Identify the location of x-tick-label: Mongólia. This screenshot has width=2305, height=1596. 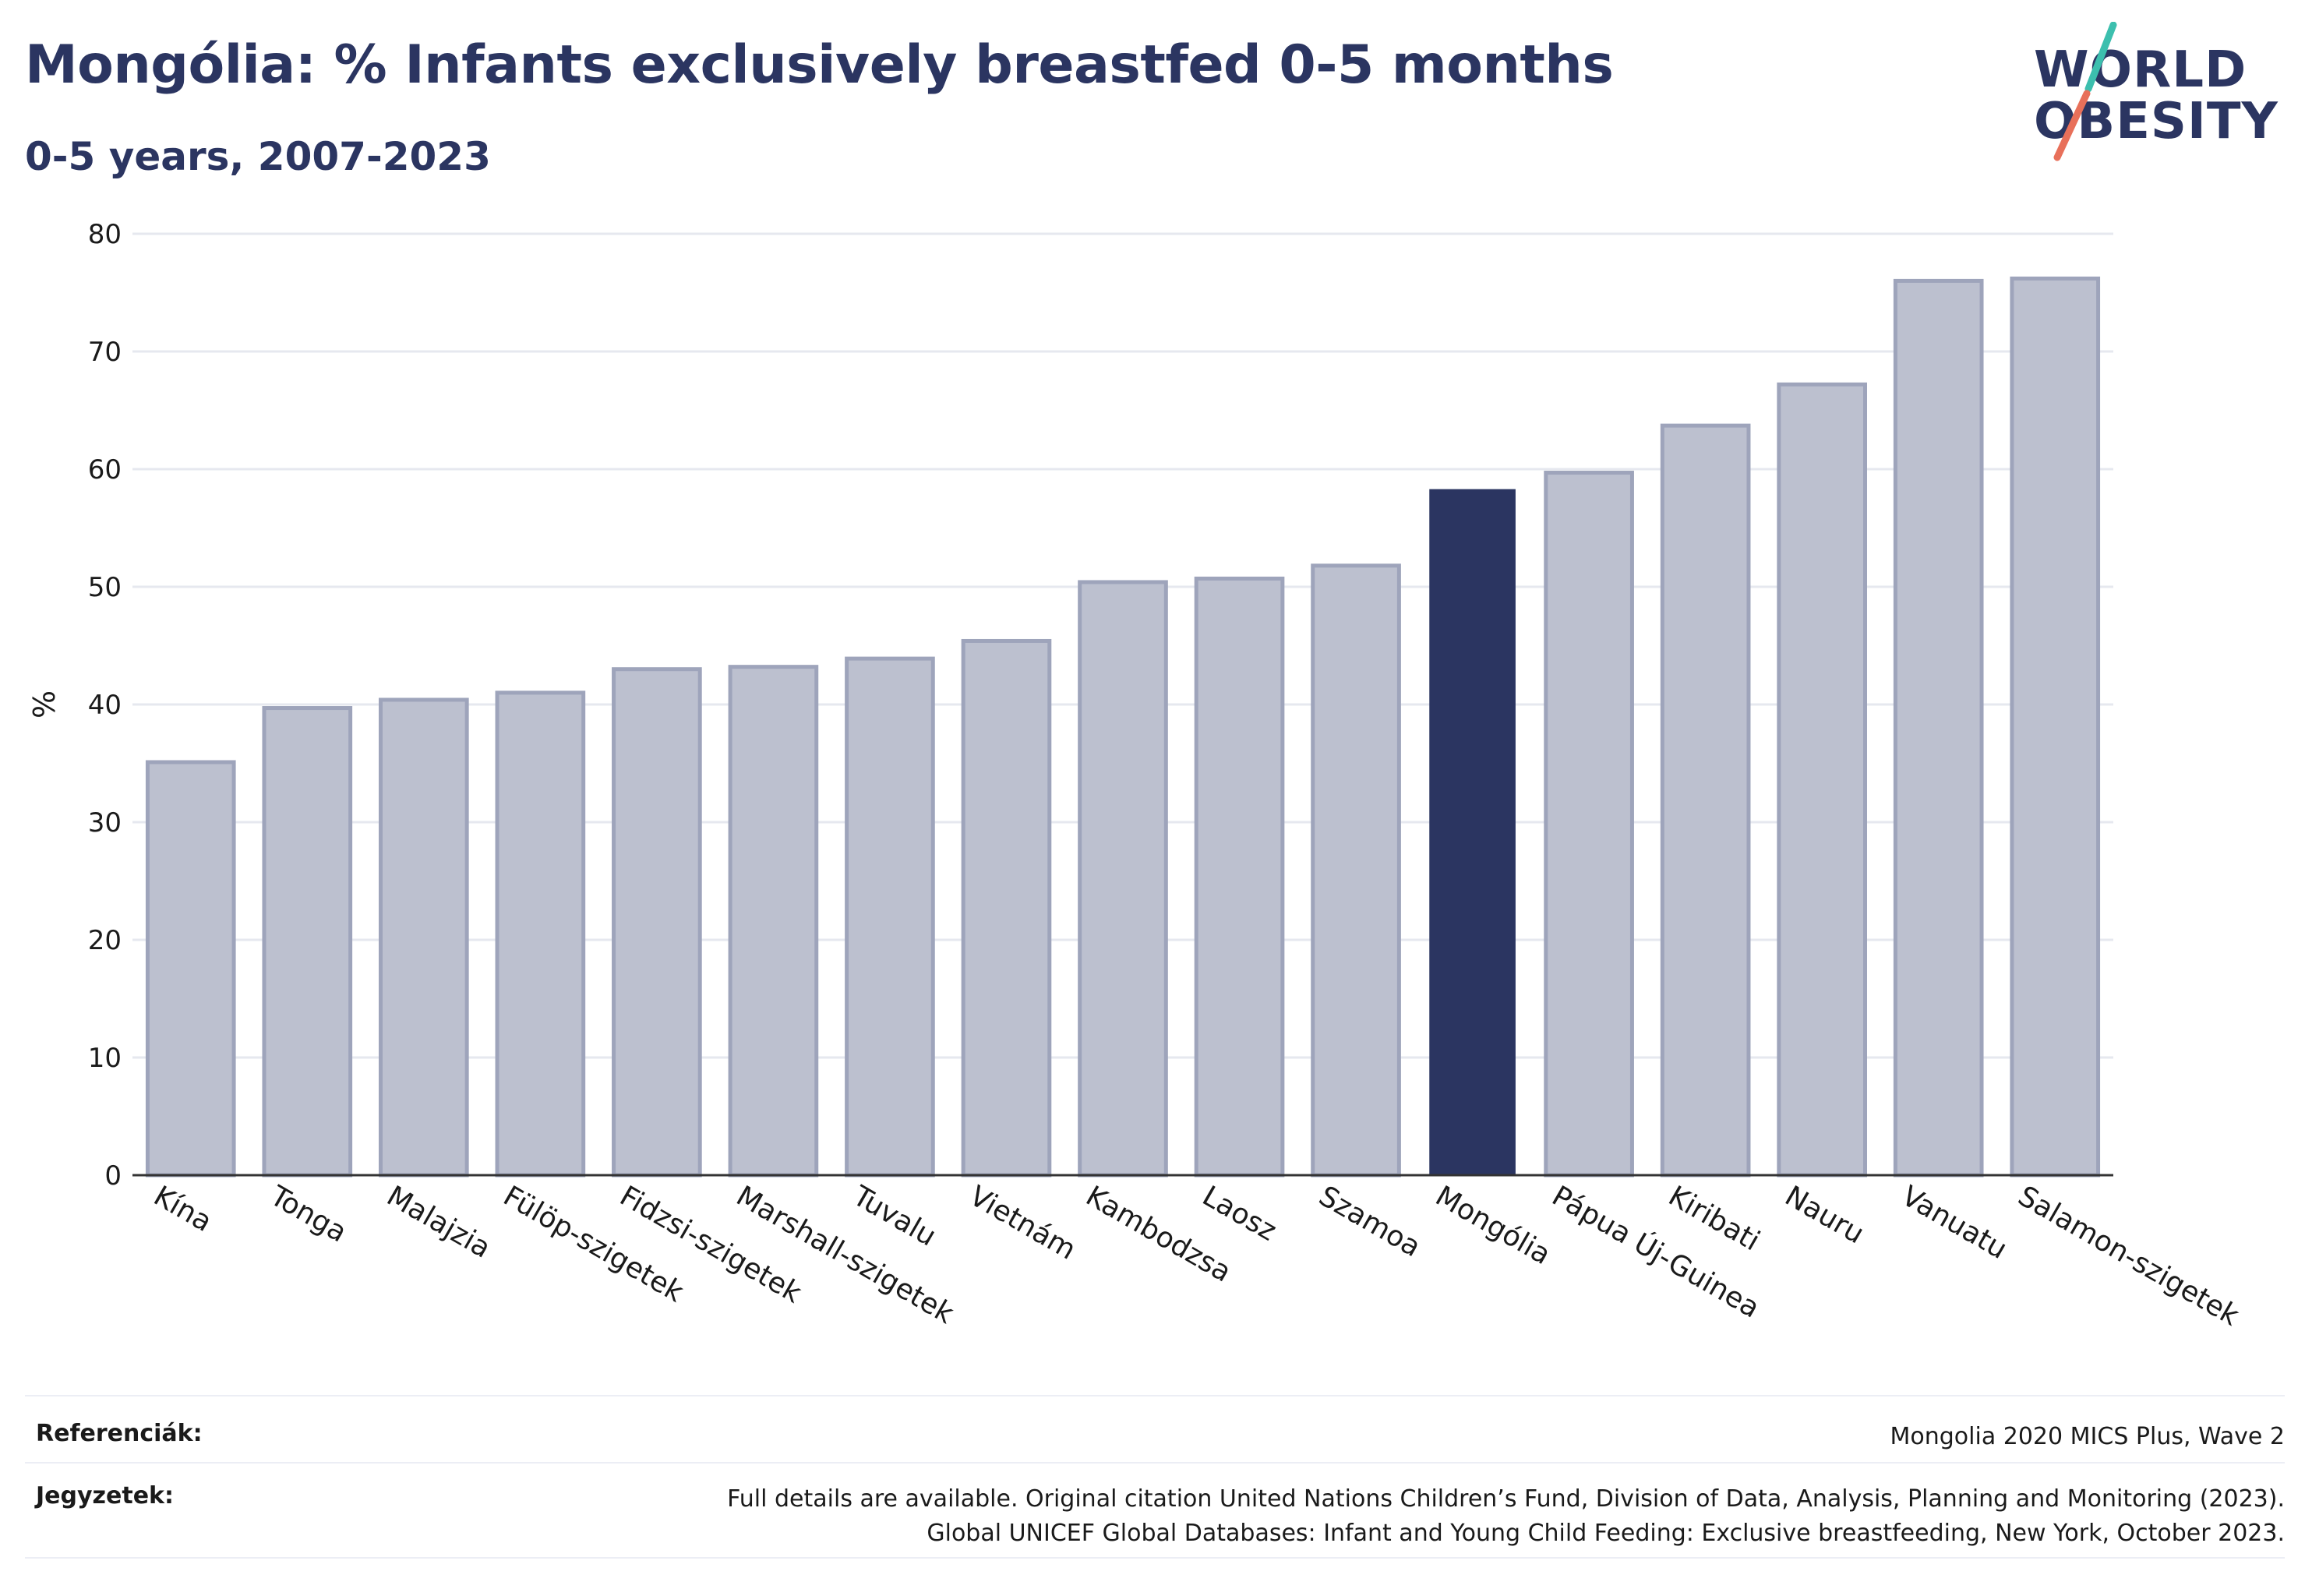
(1493, 1225).